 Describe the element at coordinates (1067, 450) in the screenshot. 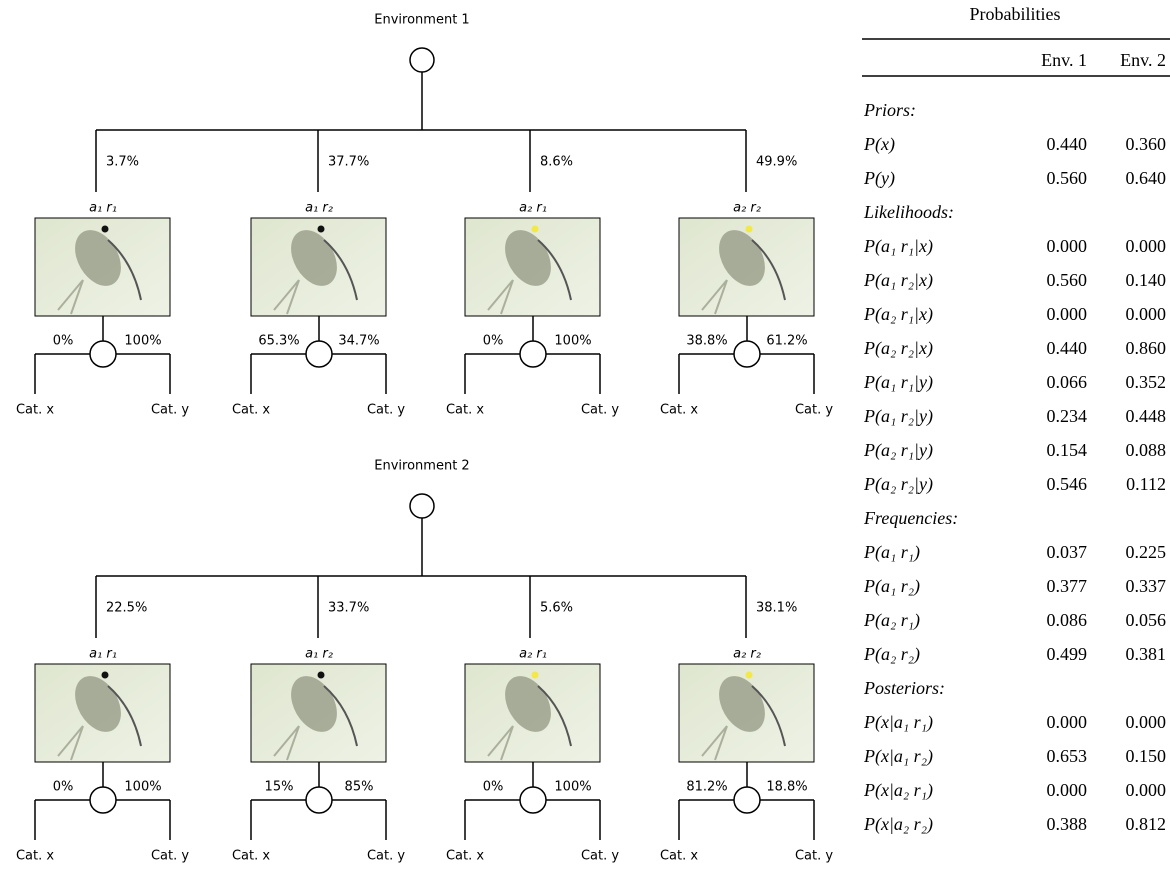

I see `cell-value: 0.154` at that location.